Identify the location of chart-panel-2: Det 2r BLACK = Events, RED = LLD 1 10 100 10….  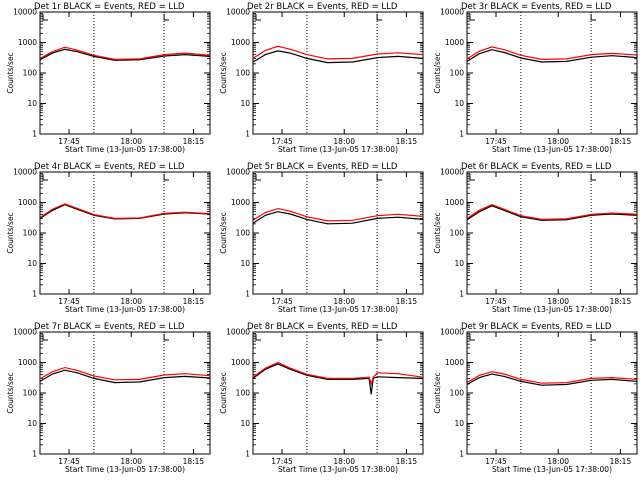
(321, 78).